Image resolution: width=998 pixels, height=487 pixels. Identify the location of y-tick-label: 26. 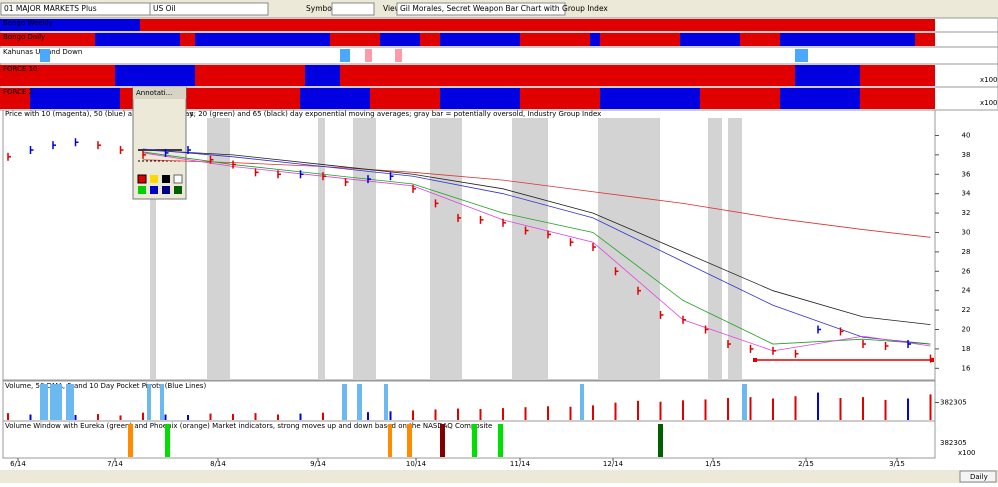
(966, 271).